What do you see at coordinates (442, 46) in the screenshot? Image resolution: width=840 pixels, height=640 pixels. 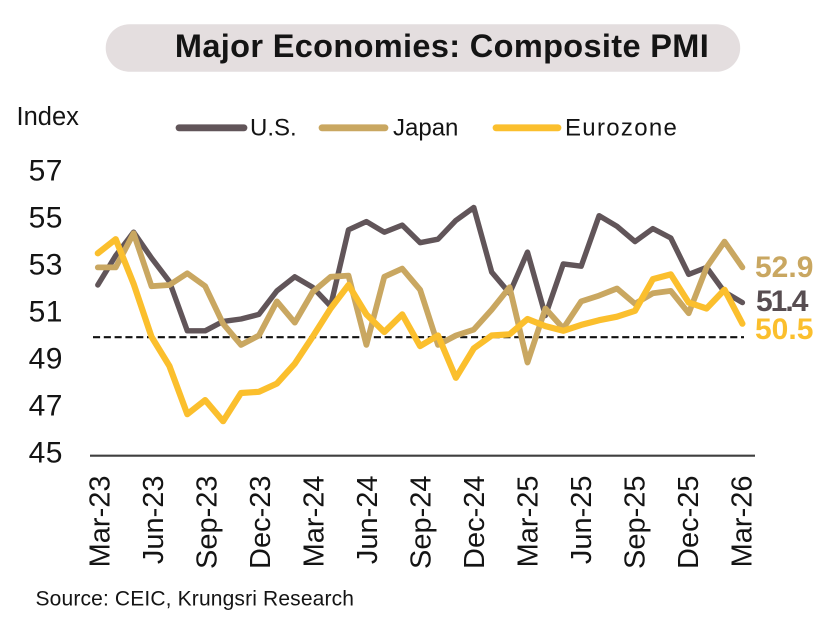 I see `svg-text: Major Economies: Composite PMI` at bounding box center [442, 46].